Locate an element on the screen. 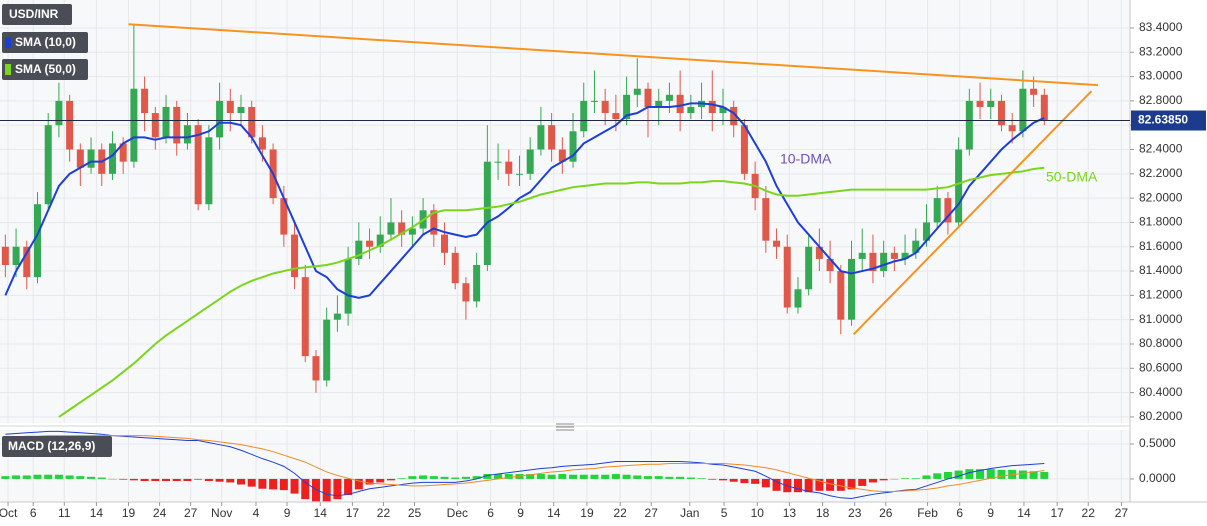 The image size is (1207, 526). y-tick-label: 80.6000 is located at coordinates (1161, 367).